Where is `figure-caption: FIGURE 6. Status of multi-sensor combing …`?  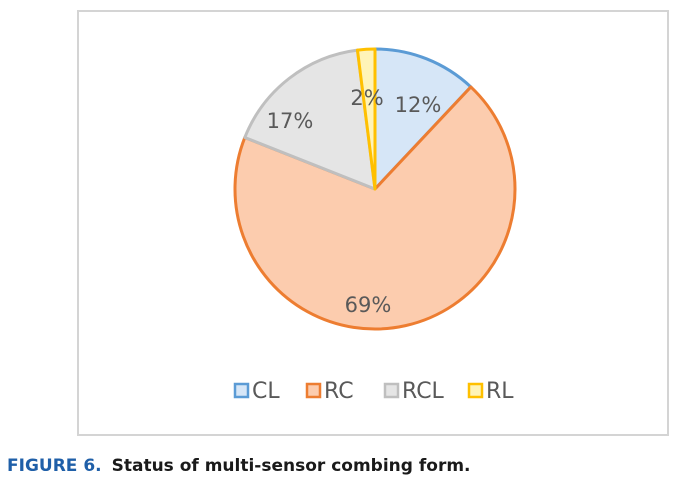 figure-caption: FIGURE 6. Status of multi-sensor combing … is located at coordinates (239, 466).